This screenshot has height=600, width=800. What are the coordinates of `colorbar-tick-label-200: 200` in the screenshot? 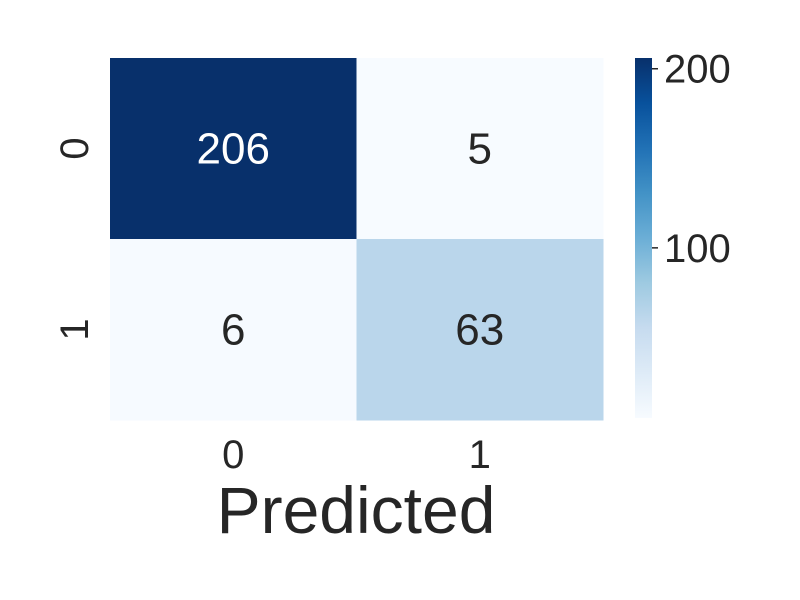 It's located at (697, 70).